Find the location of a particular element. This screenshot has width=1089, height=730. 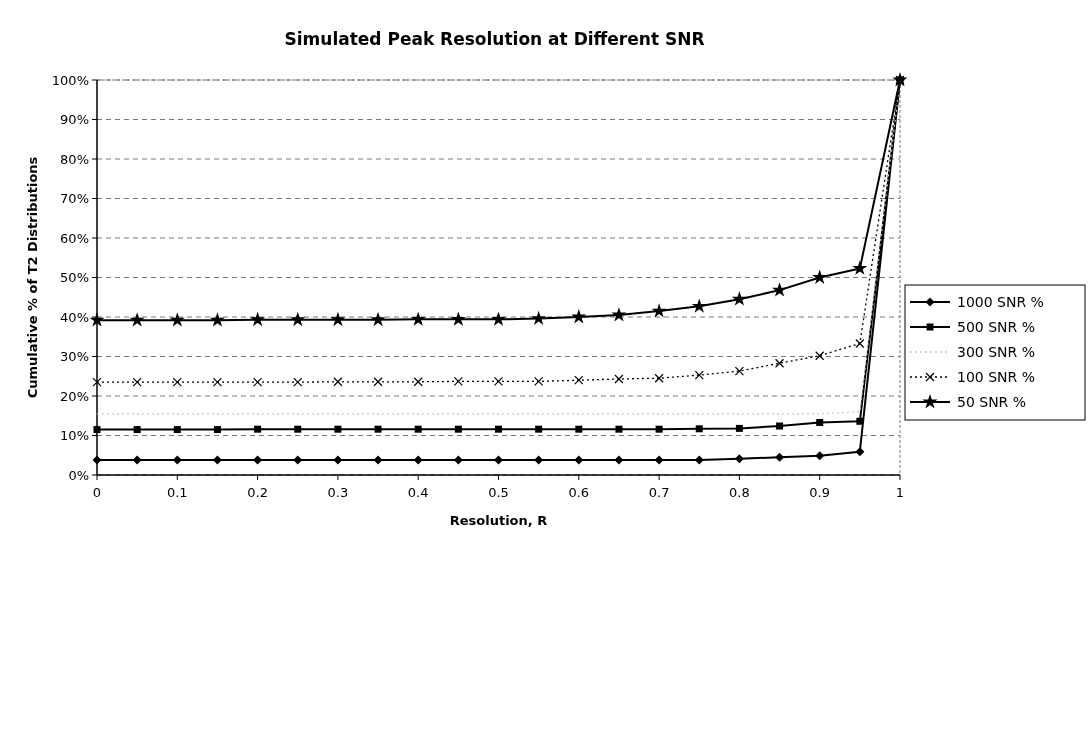

x-tick-label: 0.5 is located at coordinates (498, 492).